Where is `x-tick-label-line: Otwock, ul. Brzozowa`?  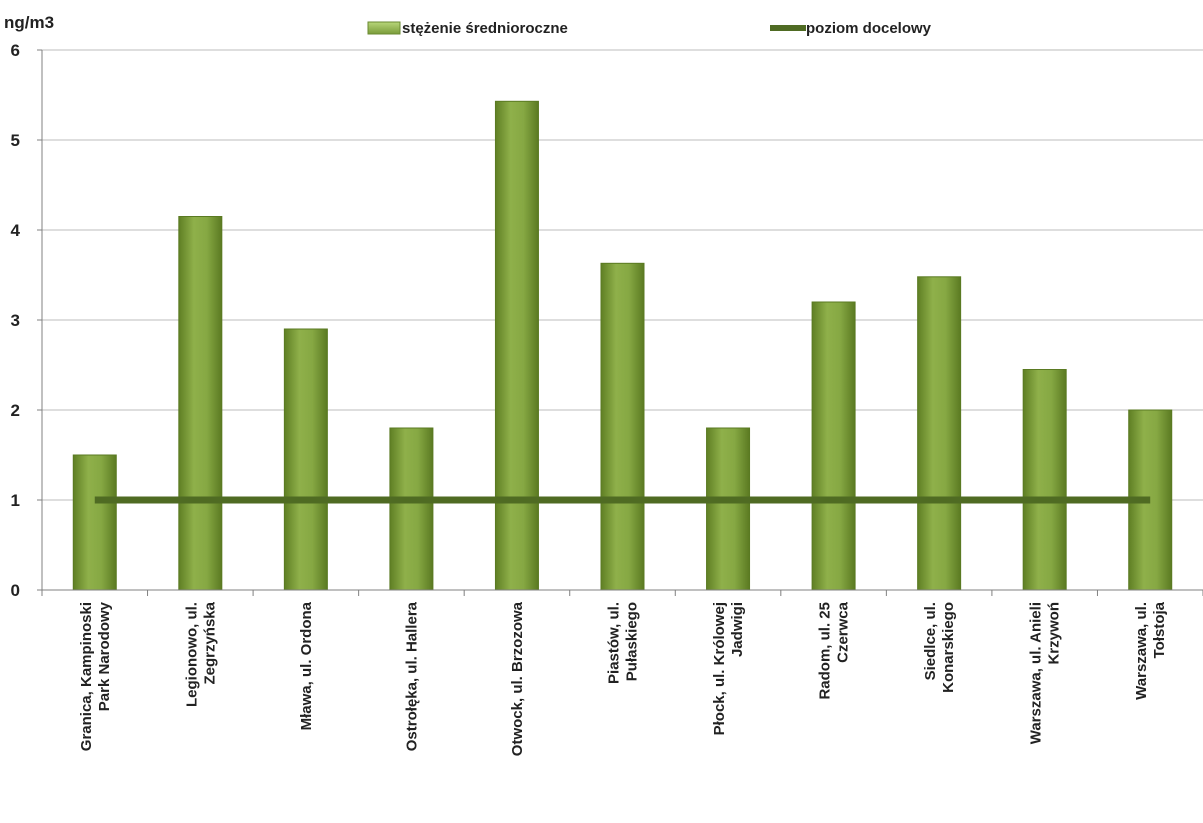
x-tick-label-line: Otwock, ul. Brzozowa is located at coordinates (517, 678).